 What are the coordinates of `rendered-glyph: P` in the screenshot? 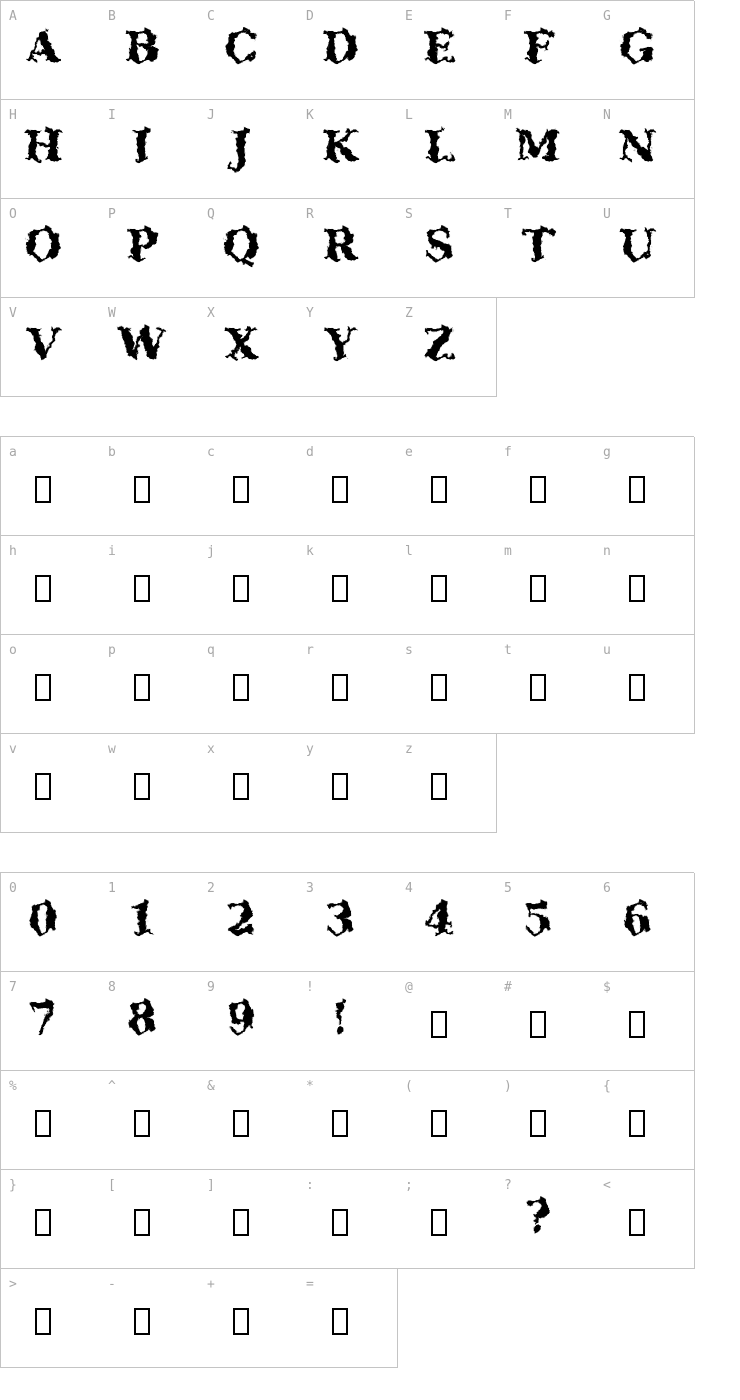 It's located at (142, 245).